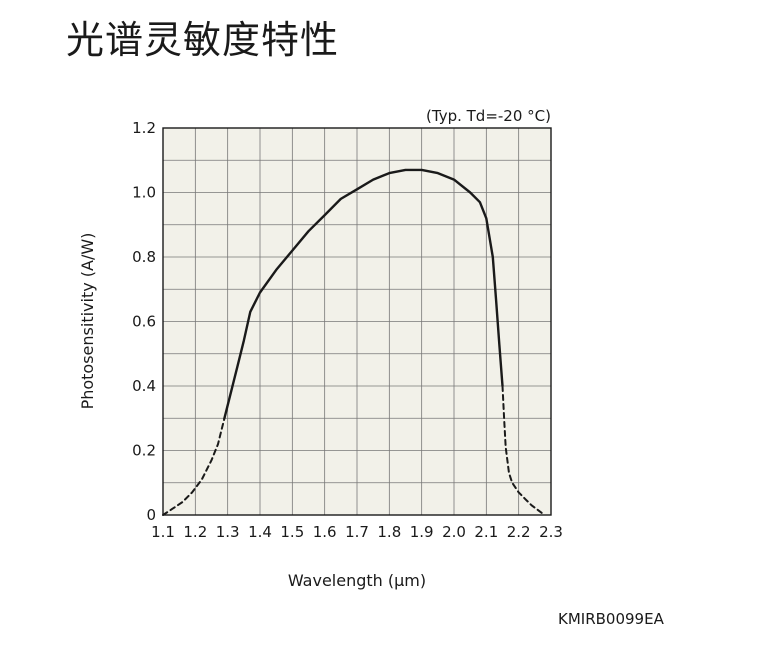 This screenshot has width=780, height=651. I want to click on x-tick-label: 2.1, so click(486, 532).